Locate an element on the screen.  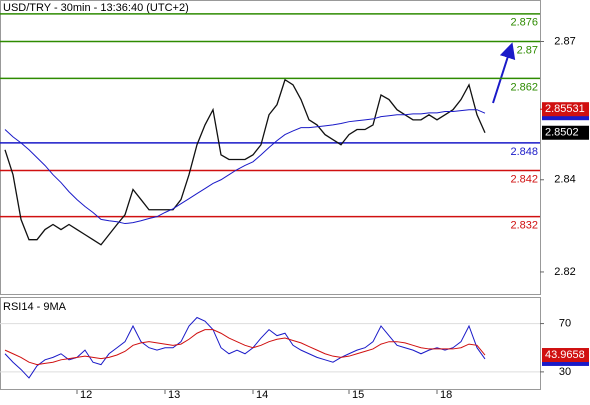
last-value-tag: 2.8502 is located at coordinates (562, 133).